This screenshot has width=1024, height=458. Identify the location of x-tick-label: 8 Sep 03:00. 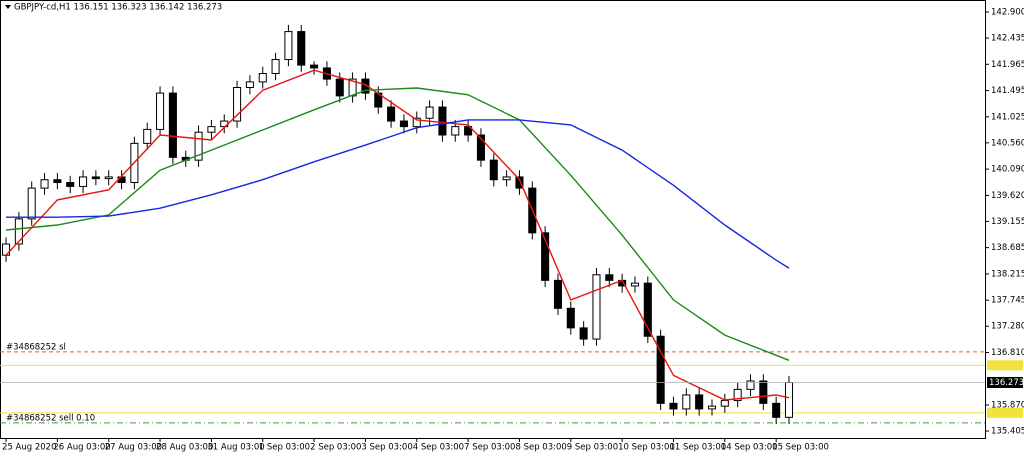
(540, 448).